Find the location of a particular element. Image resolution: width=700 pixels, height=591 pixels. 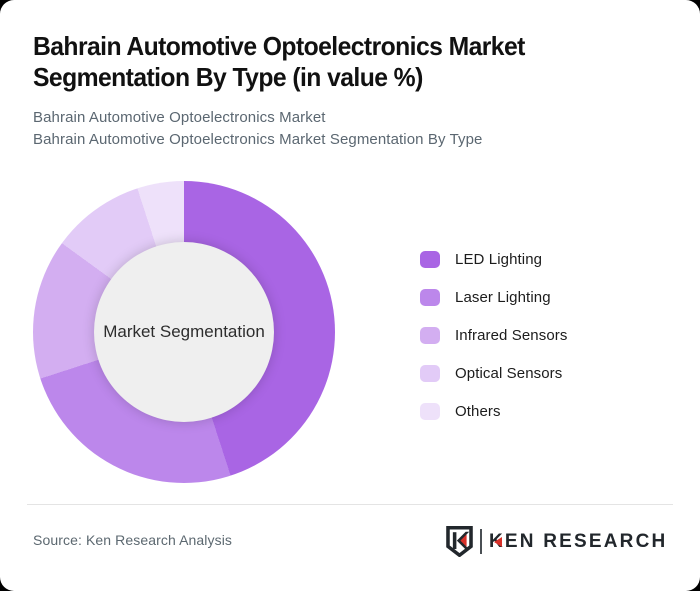

logo-text: KEN RESEARCH is located at coordinates (578, 541).